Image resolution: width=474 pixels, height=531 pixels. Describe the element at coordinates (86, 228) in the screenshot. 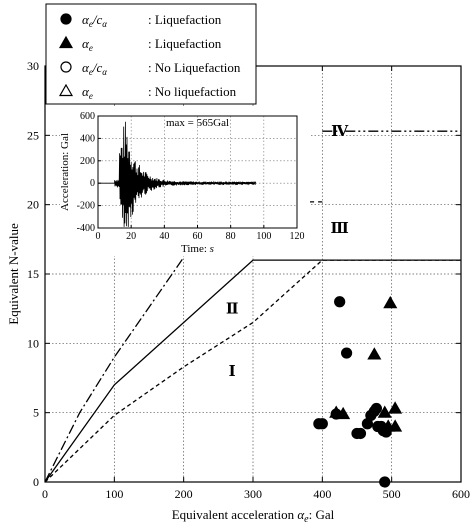

I see `inset-y-tick-label: -400` at that location.